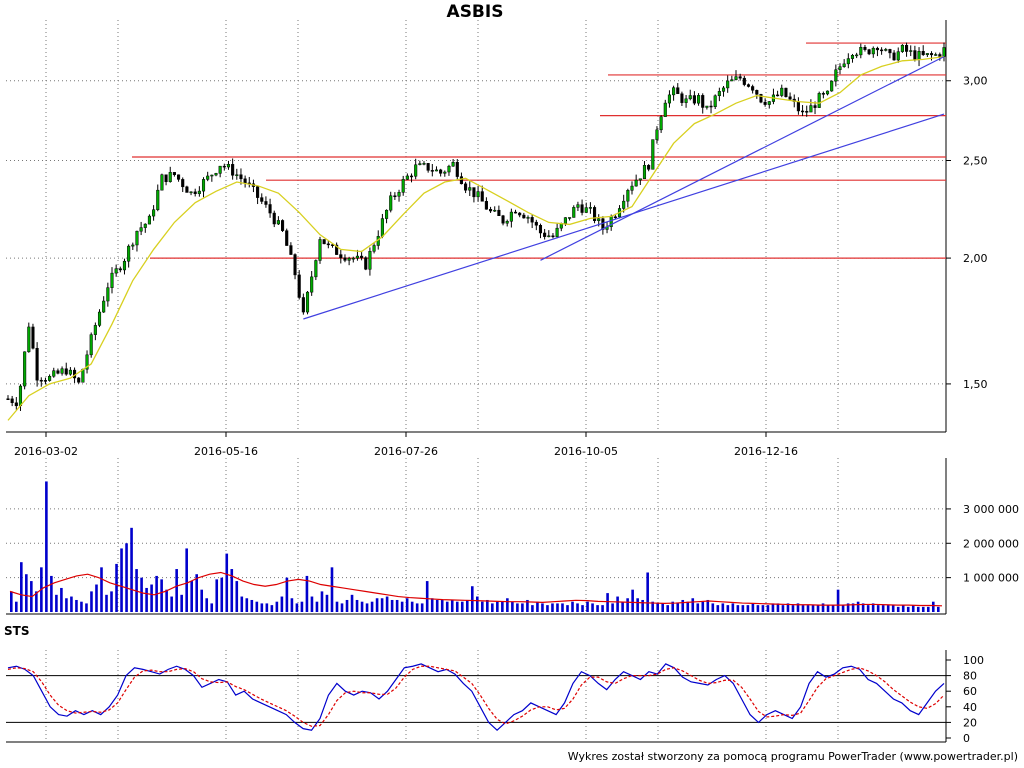  I want to click on sts-y-tick-label: 40, so click(970, 707).